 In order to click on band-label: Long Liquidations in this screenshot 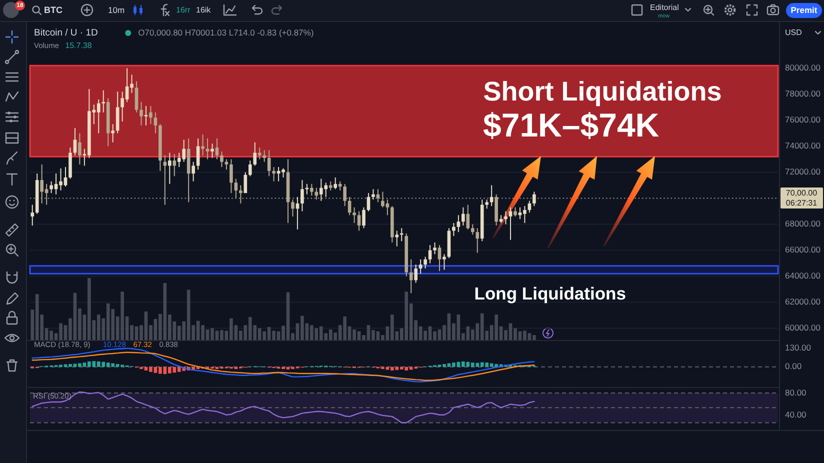, I will do `click(550, 293)`.